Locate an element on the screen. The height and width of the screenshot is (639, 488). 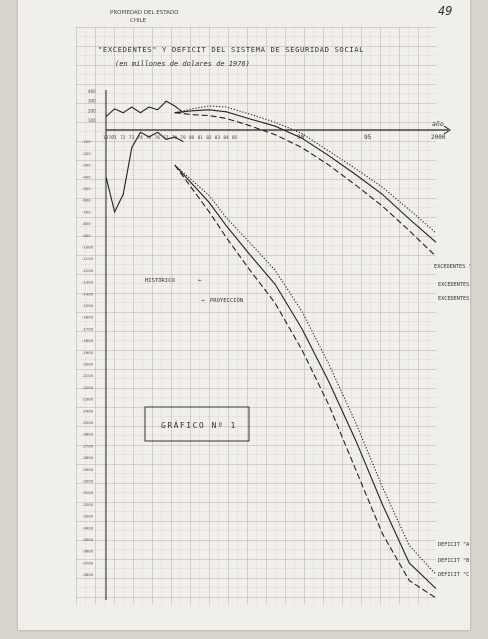
x-axis-label: 95 is located at coordinates (368, 137).